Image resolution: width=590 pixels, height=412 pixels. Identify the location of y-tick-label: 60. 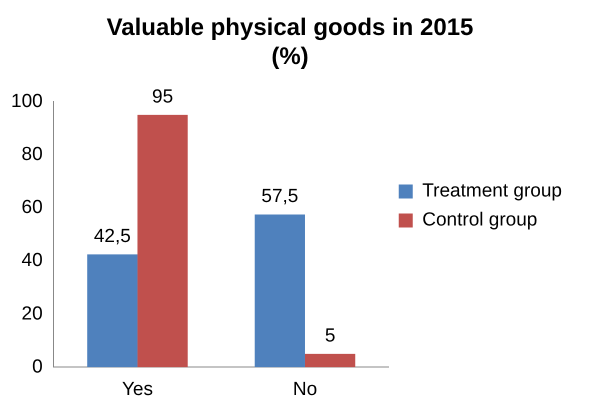
(32, 207).